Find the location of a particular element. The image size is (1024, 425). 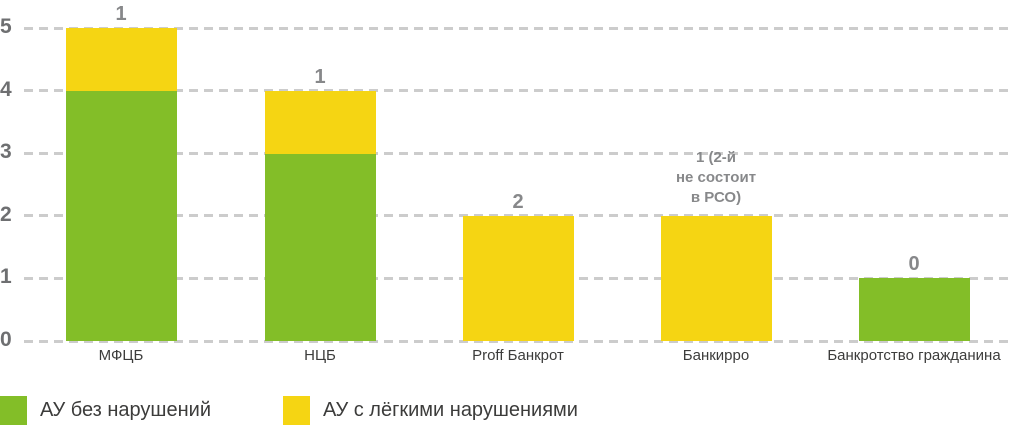

legend-label-no-violations: АУ без нарушений is located at coordinates (125, 410).